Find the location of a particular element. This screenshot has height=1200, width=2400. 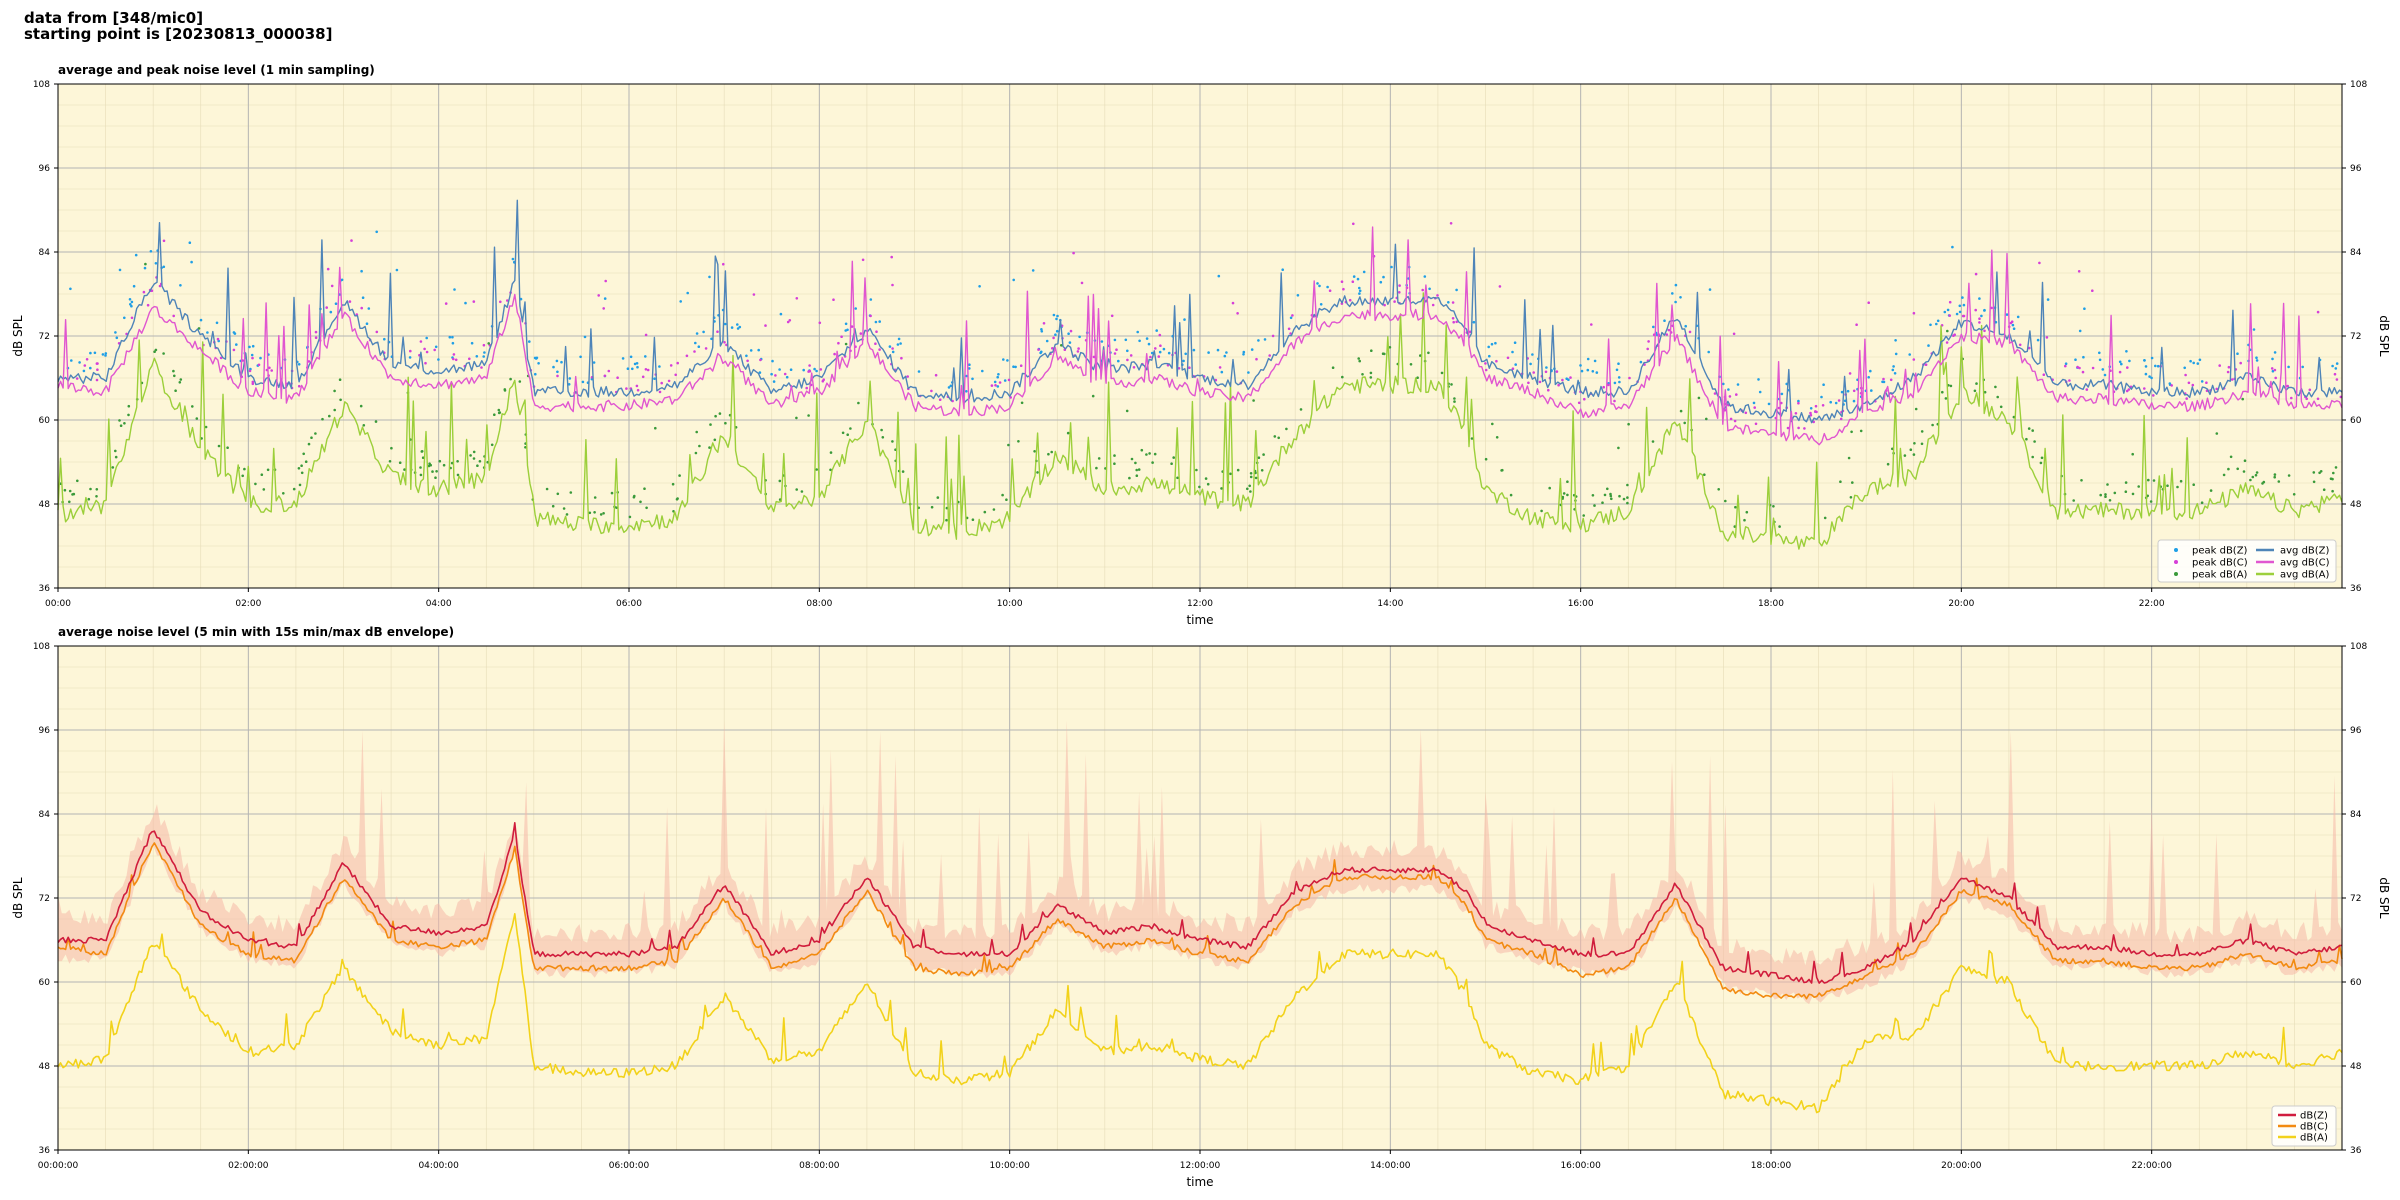

y-tick-label-right: 108 is located at coordinates (2358, 647).